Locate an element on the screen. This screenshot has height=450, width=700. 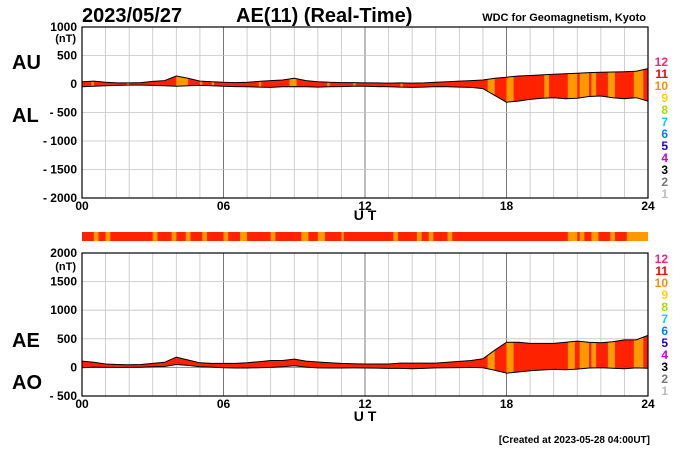
legend-item: 1 is located at coordinates (664, 391).